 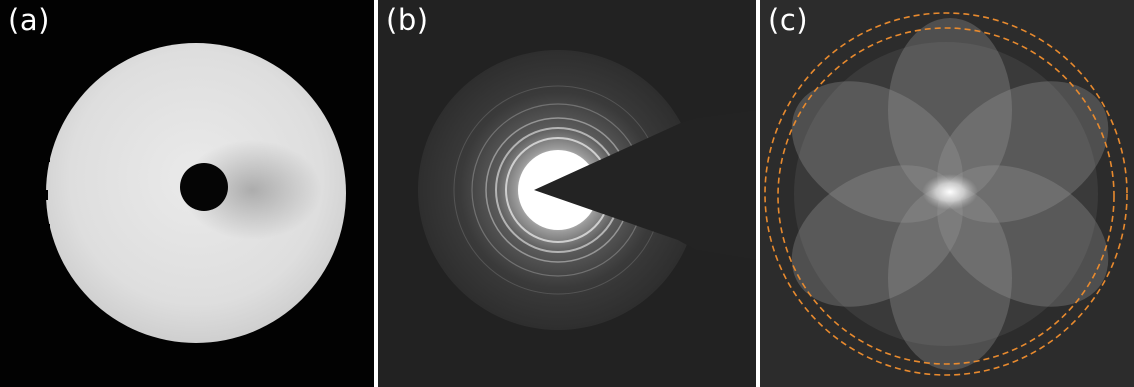 What do you see at coordinates (407, 20) in the screenshot?
I see `panel-label-b: (b)` at bounding box center [407, 20].